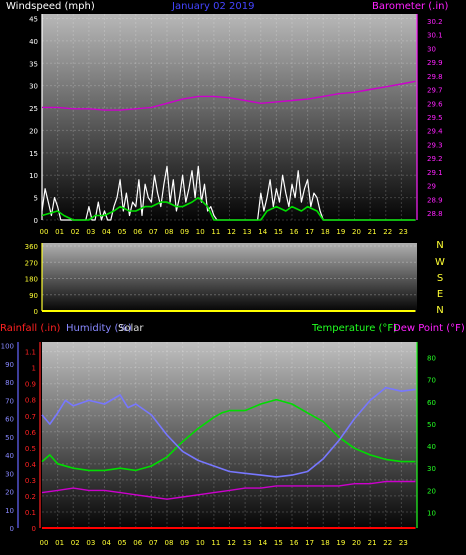 This screenshot has height=555, width=466. I want to click on x-tick-label: 22, so click(387, 543).